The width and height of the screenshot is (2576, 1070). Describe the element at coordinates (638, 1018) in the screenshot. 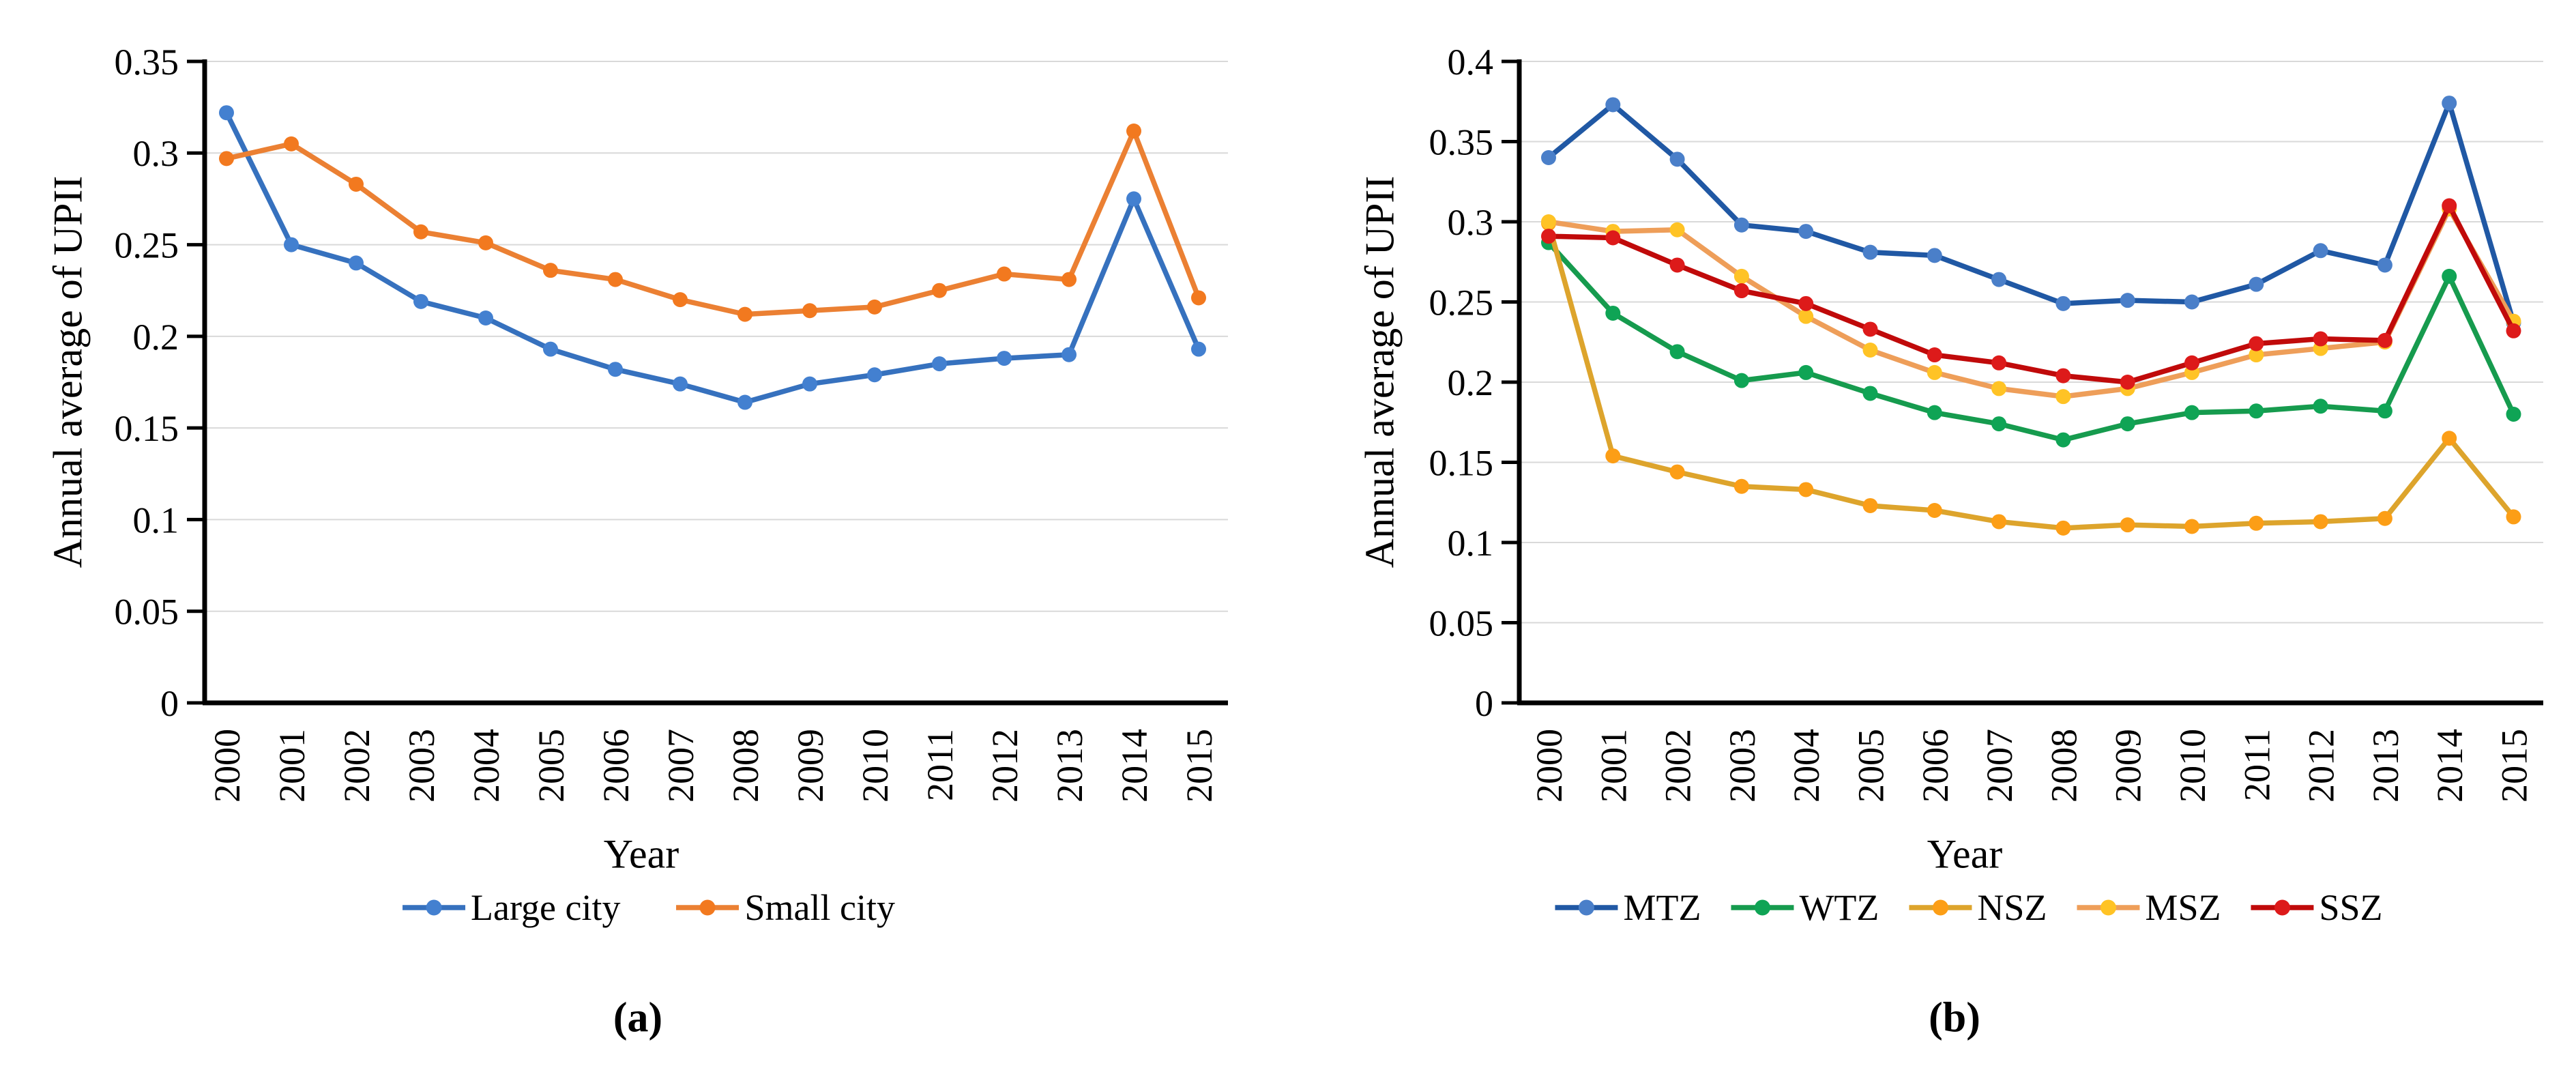

I see `chart-a-caption: (a)` at that location.